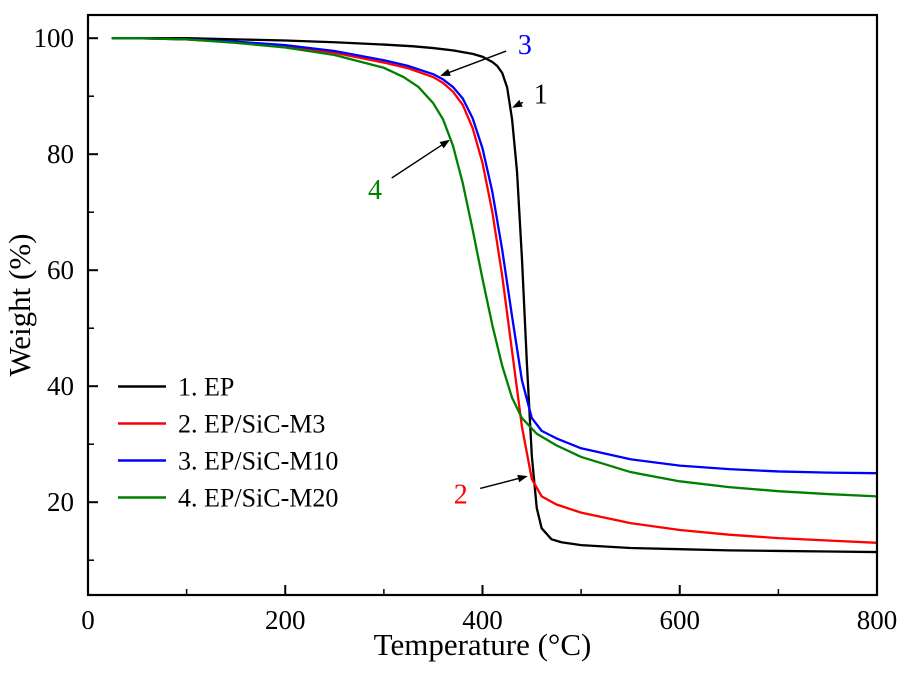 This screenshot has height=680, width=905. Describe the element at coordinates (206, 387) in the screenshot. I see `legend-label-1: 1. EP` at that location.